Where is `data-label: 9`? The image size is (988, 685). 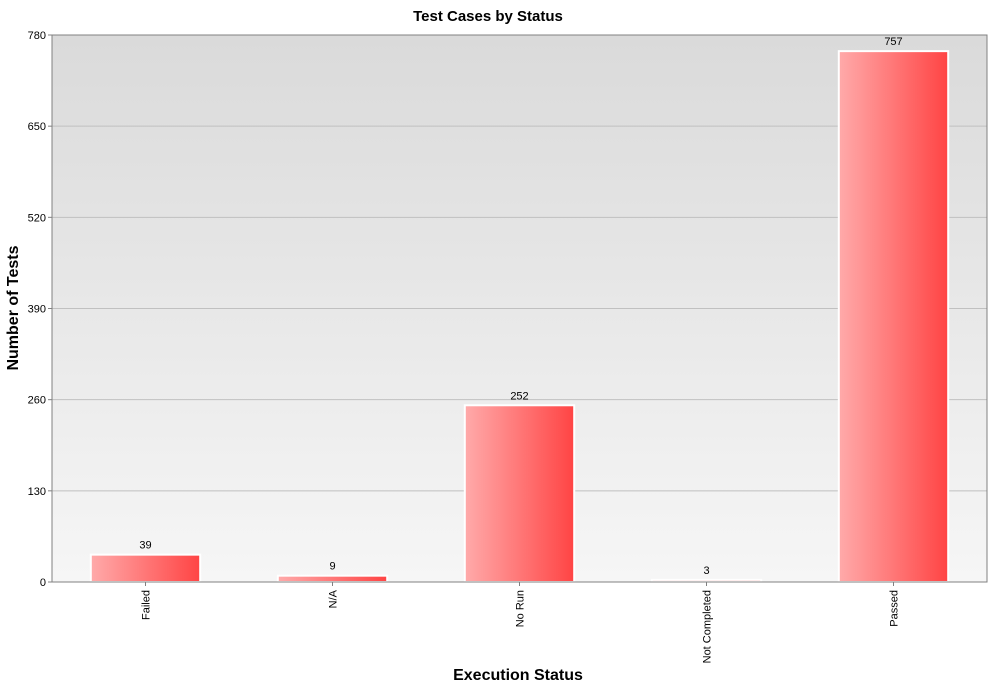
data-label: 9 is located at coordinates (332, 567).